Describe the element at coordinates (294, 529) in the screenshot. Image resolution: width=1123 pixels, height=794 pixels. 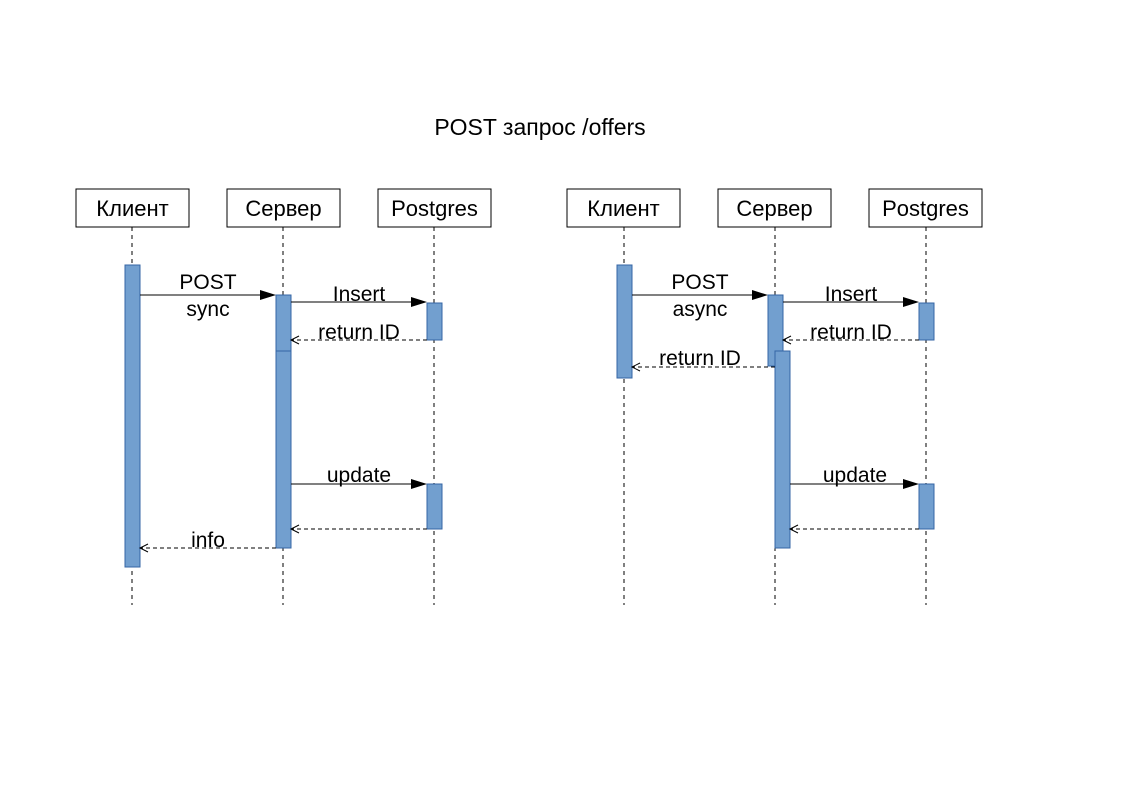
I see `diagram1-message-4-arrowhead` at that location.